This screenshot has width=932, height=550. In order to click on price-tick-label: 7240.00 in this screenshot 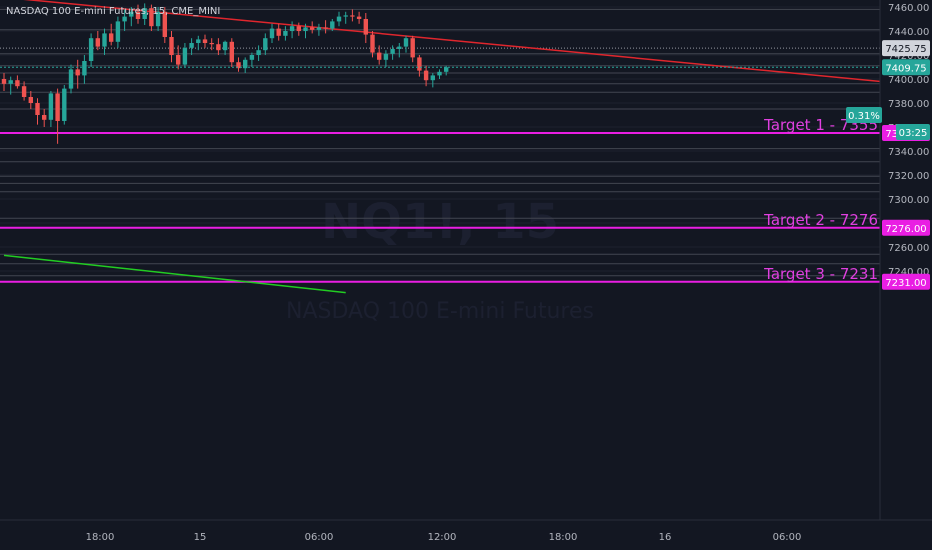, I will do `click(908, 272)`.